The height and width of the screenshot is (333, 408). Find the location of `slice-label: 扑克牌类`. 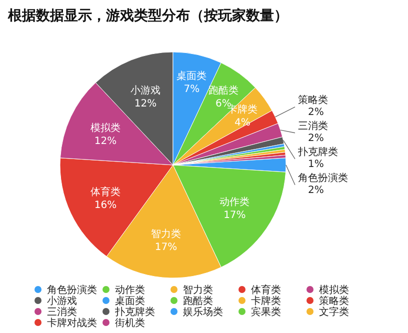

slice-label: 扑克牌类 is located at coordinates (317, 152).